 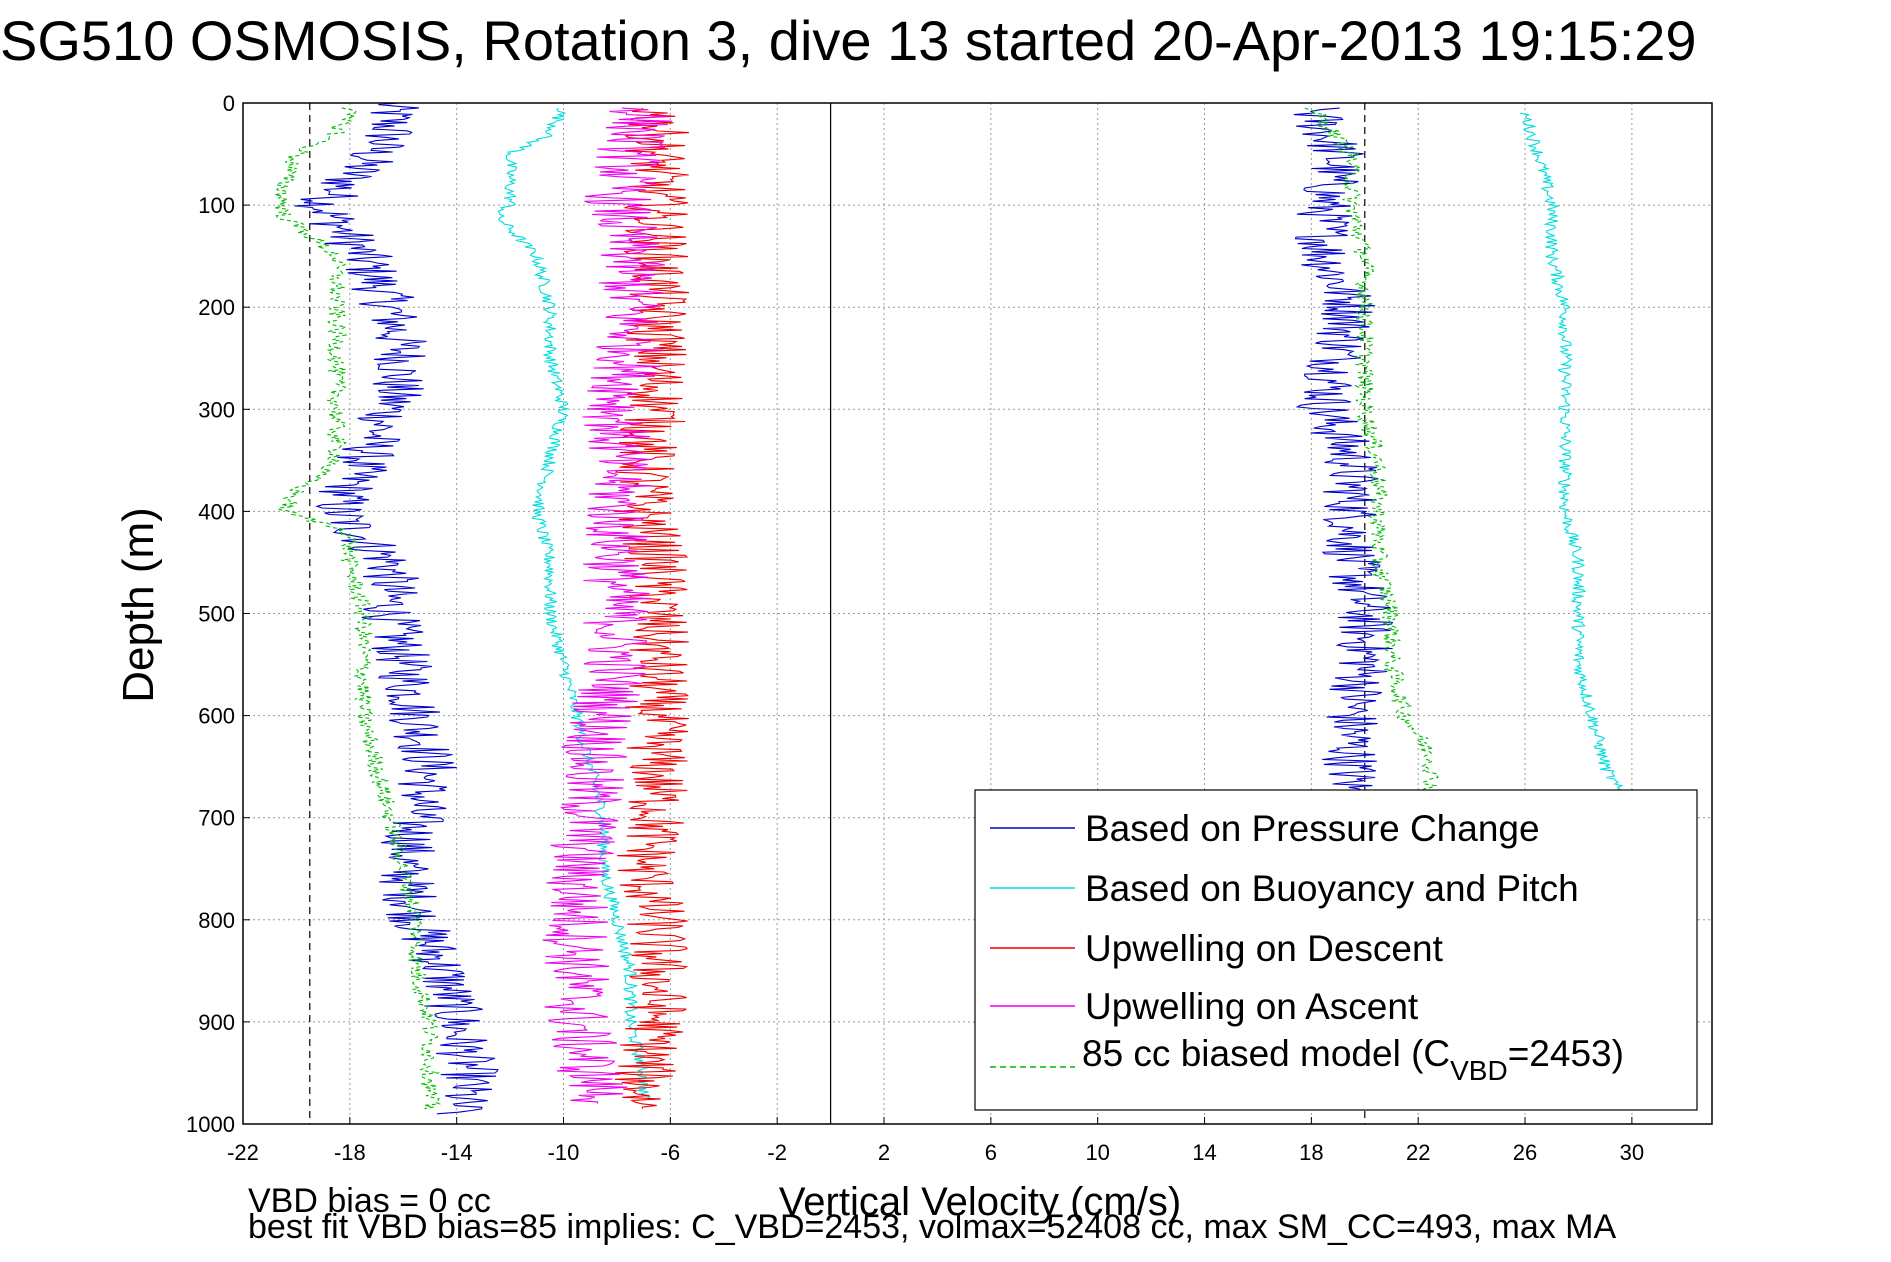 I want to click on x-tick-label: 6, so click(x=991, y=1152).